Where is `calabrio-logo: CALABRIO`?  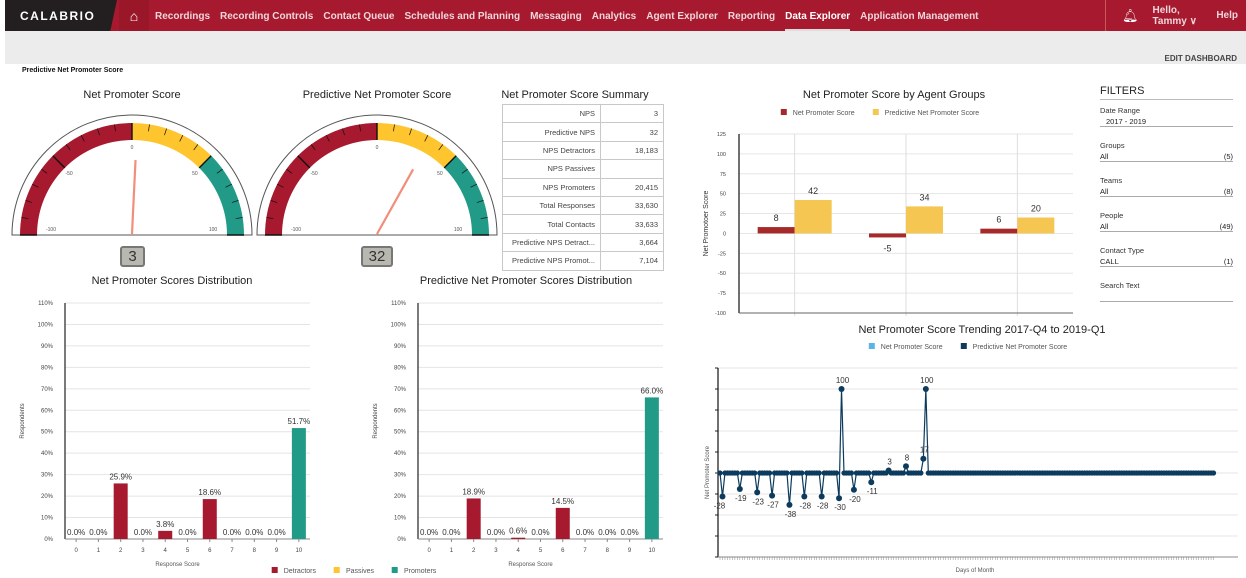 calabrio-logo: CALABRIO is located at coordinates (61, 15).